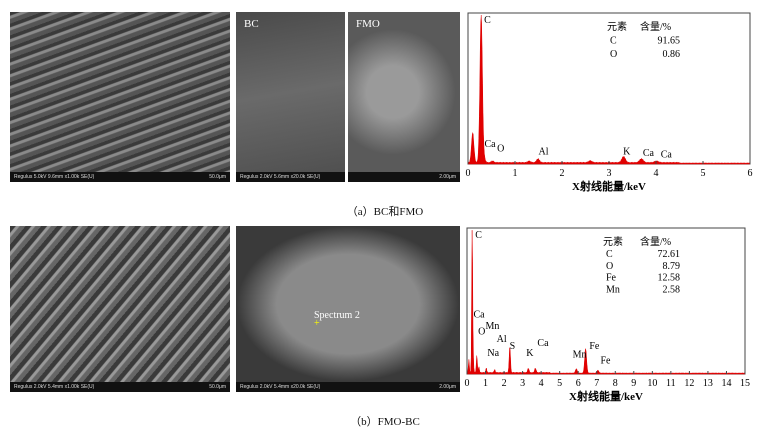 This screenshot has width=767, height=434. What do you see at coordinates (251, 24) in the screenshot?
I see `sem-label: BC` at bounding box center [251, 24].